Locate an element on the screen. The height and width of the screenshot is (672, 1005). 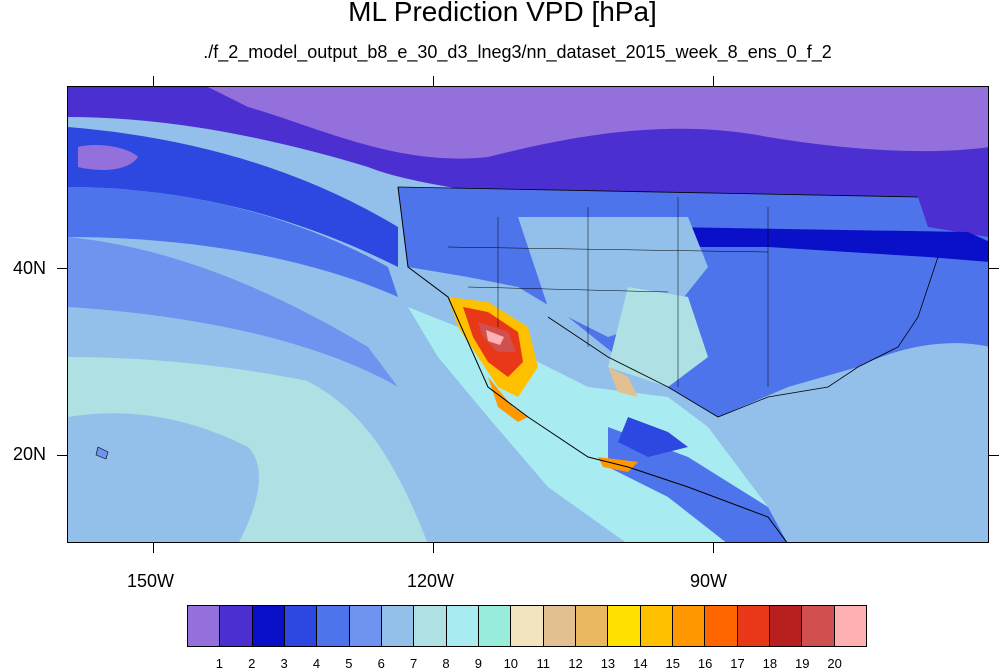
gulf-atlantic-coast is located at coordinates (743, 337).